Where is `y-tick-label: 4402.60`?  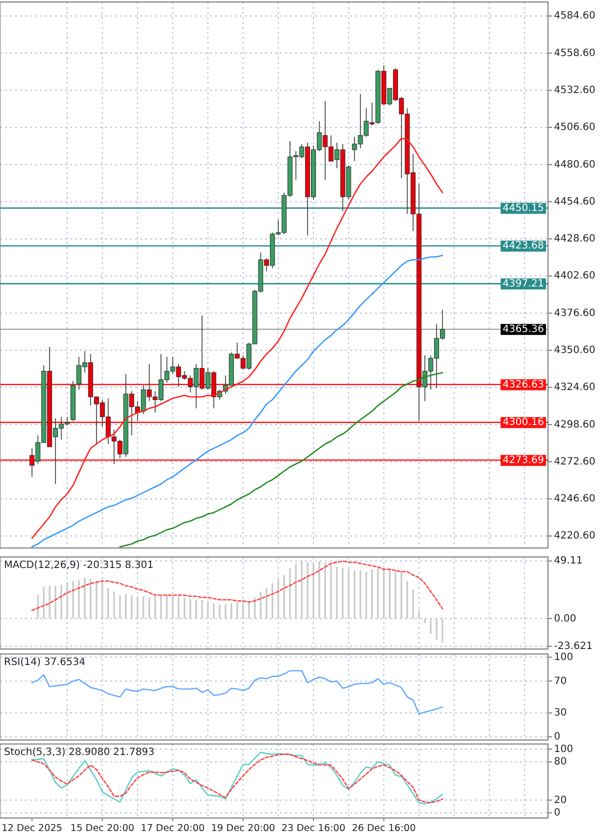 y-tick-label: 4402.60 is located at coordinates (575, 276).